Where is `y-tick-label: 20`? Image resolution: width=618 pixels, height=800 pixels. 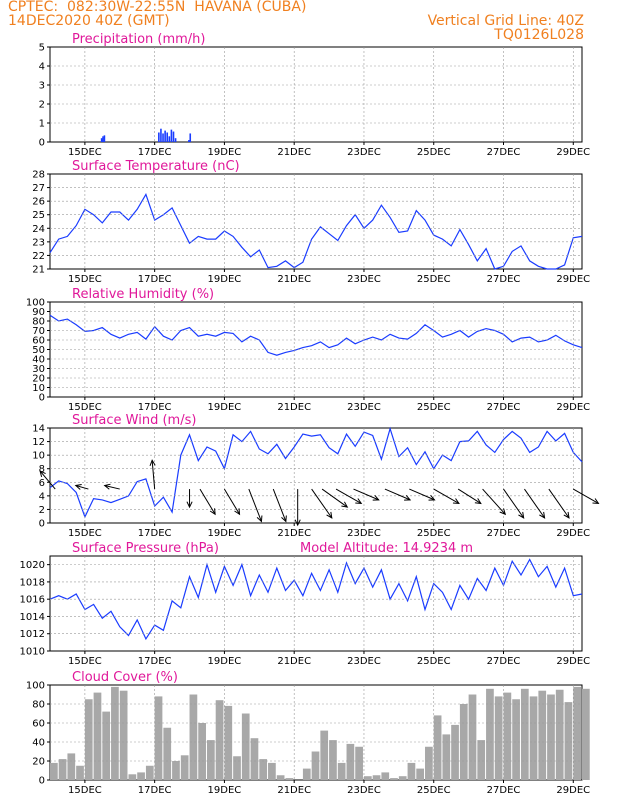 y-tick-label: 20 is located at coordinates (38, 762).